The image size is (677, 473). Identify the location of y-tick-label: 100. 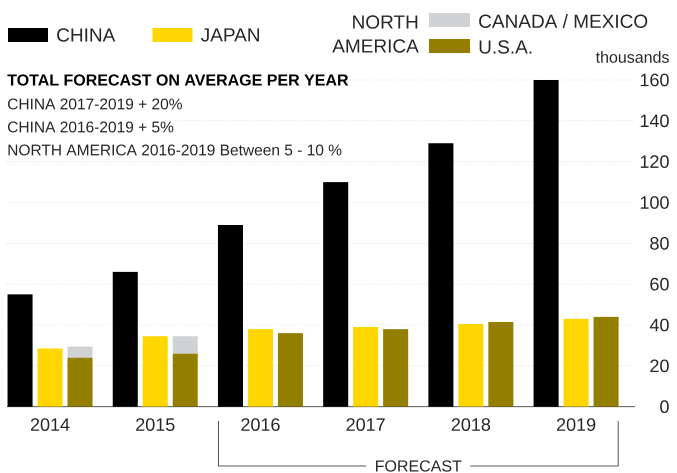
(654, 202).